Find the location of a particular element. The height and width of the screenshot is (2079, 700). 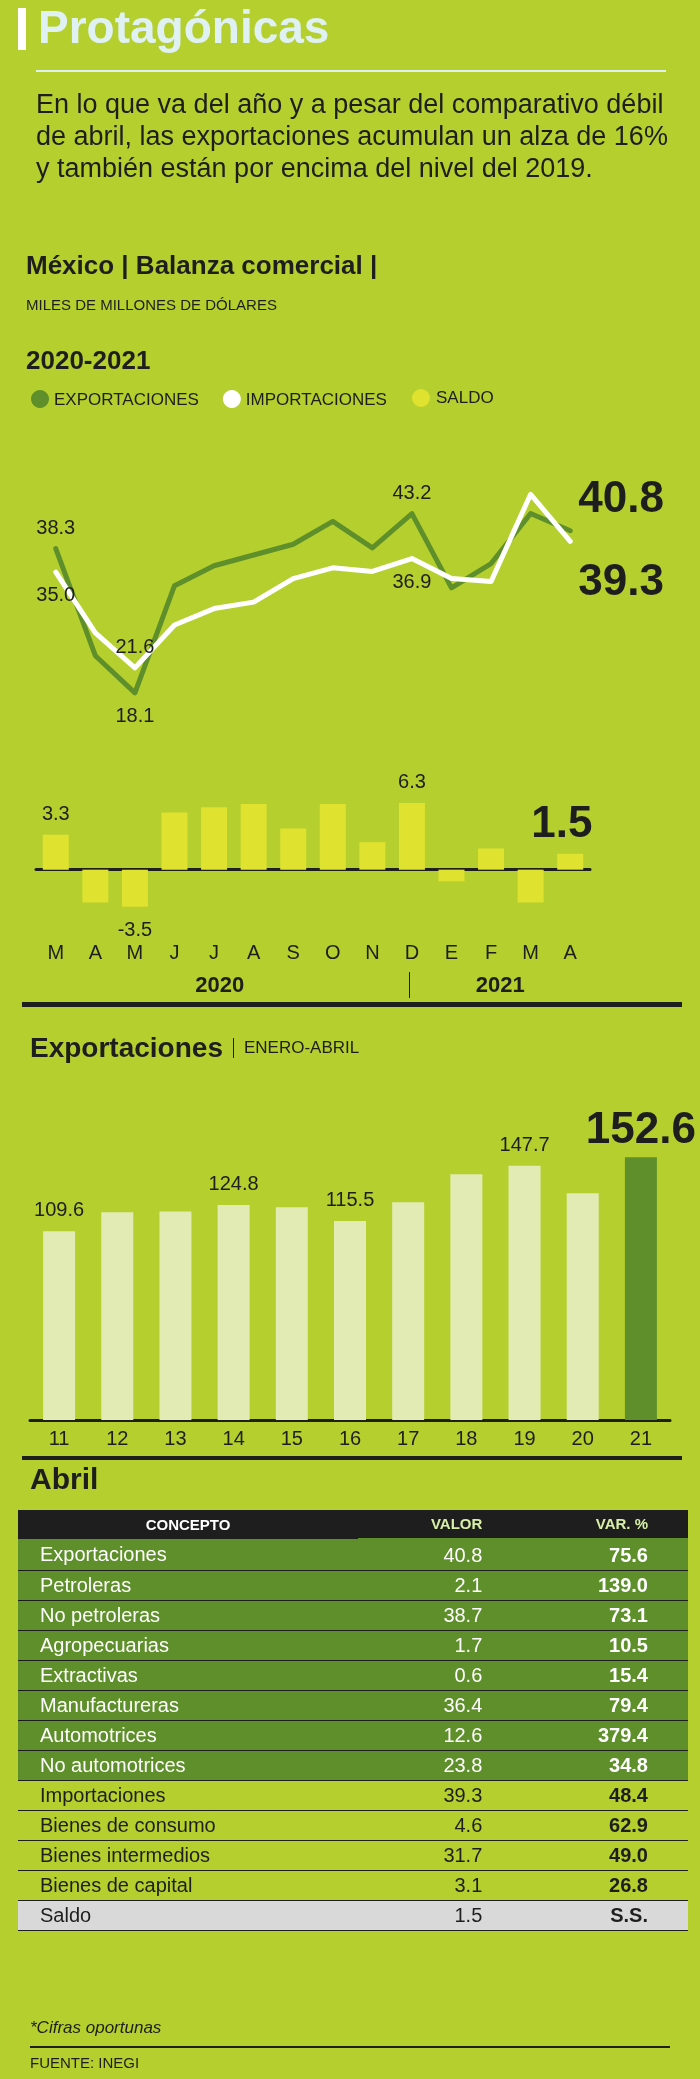

data-label: 109.6 is located at coordinates (59, 1209).